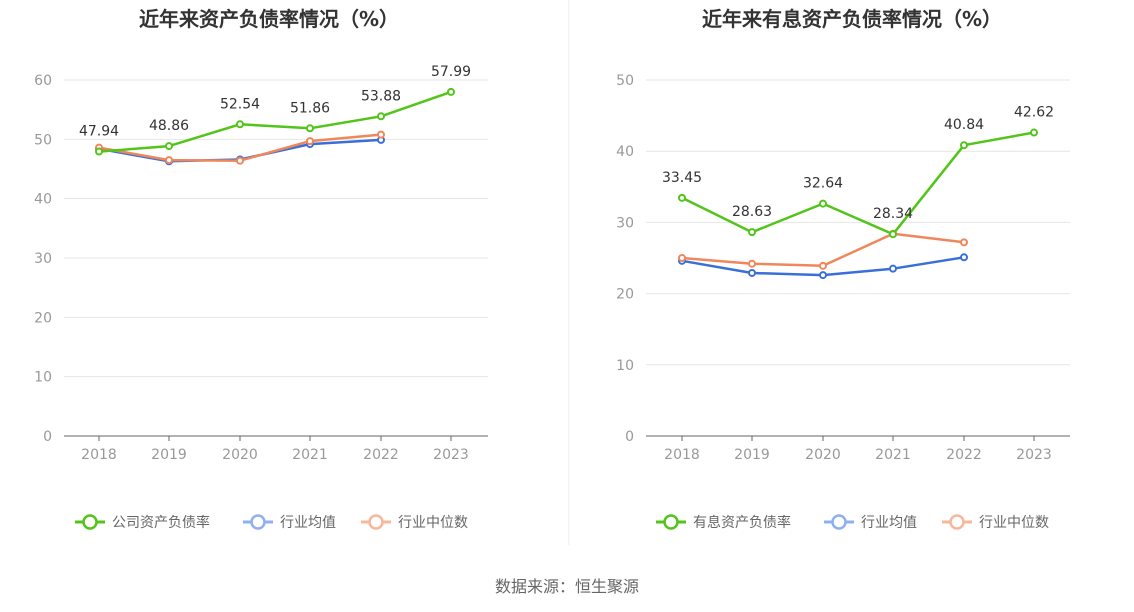  Describe the element at coordinates (823, 184) in the screenshot. I see `chart2-data-label: 32.64` at that location.